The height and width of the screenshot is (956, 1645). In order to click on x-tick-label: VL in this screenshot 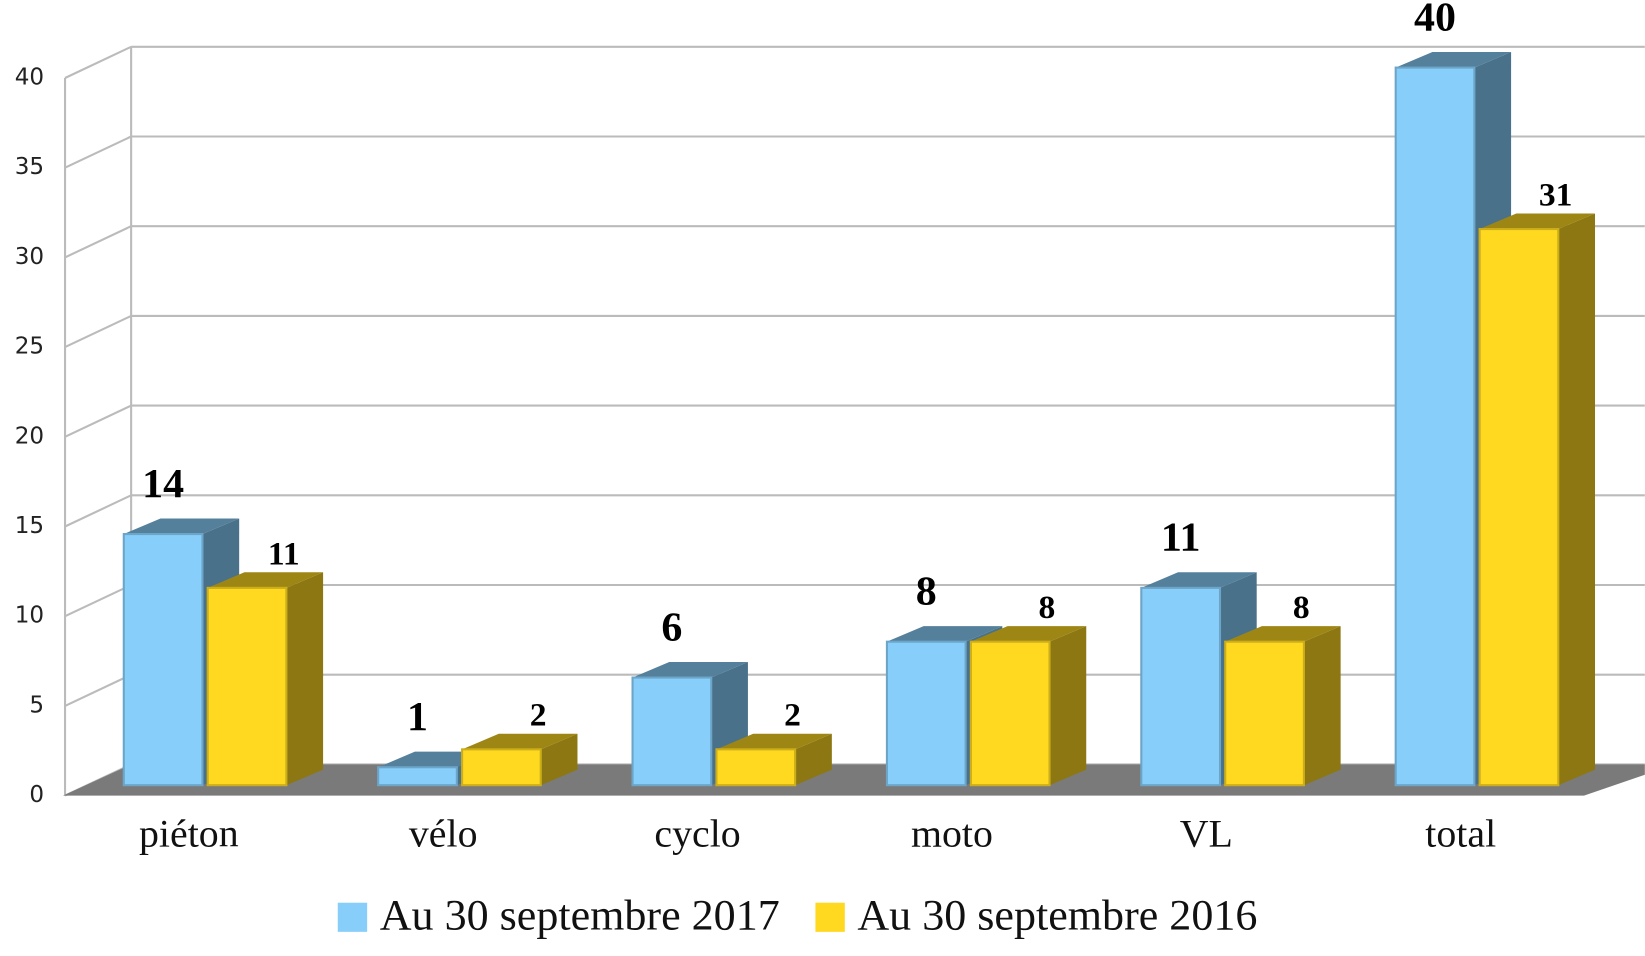, I will do `click(1206, 833)`.